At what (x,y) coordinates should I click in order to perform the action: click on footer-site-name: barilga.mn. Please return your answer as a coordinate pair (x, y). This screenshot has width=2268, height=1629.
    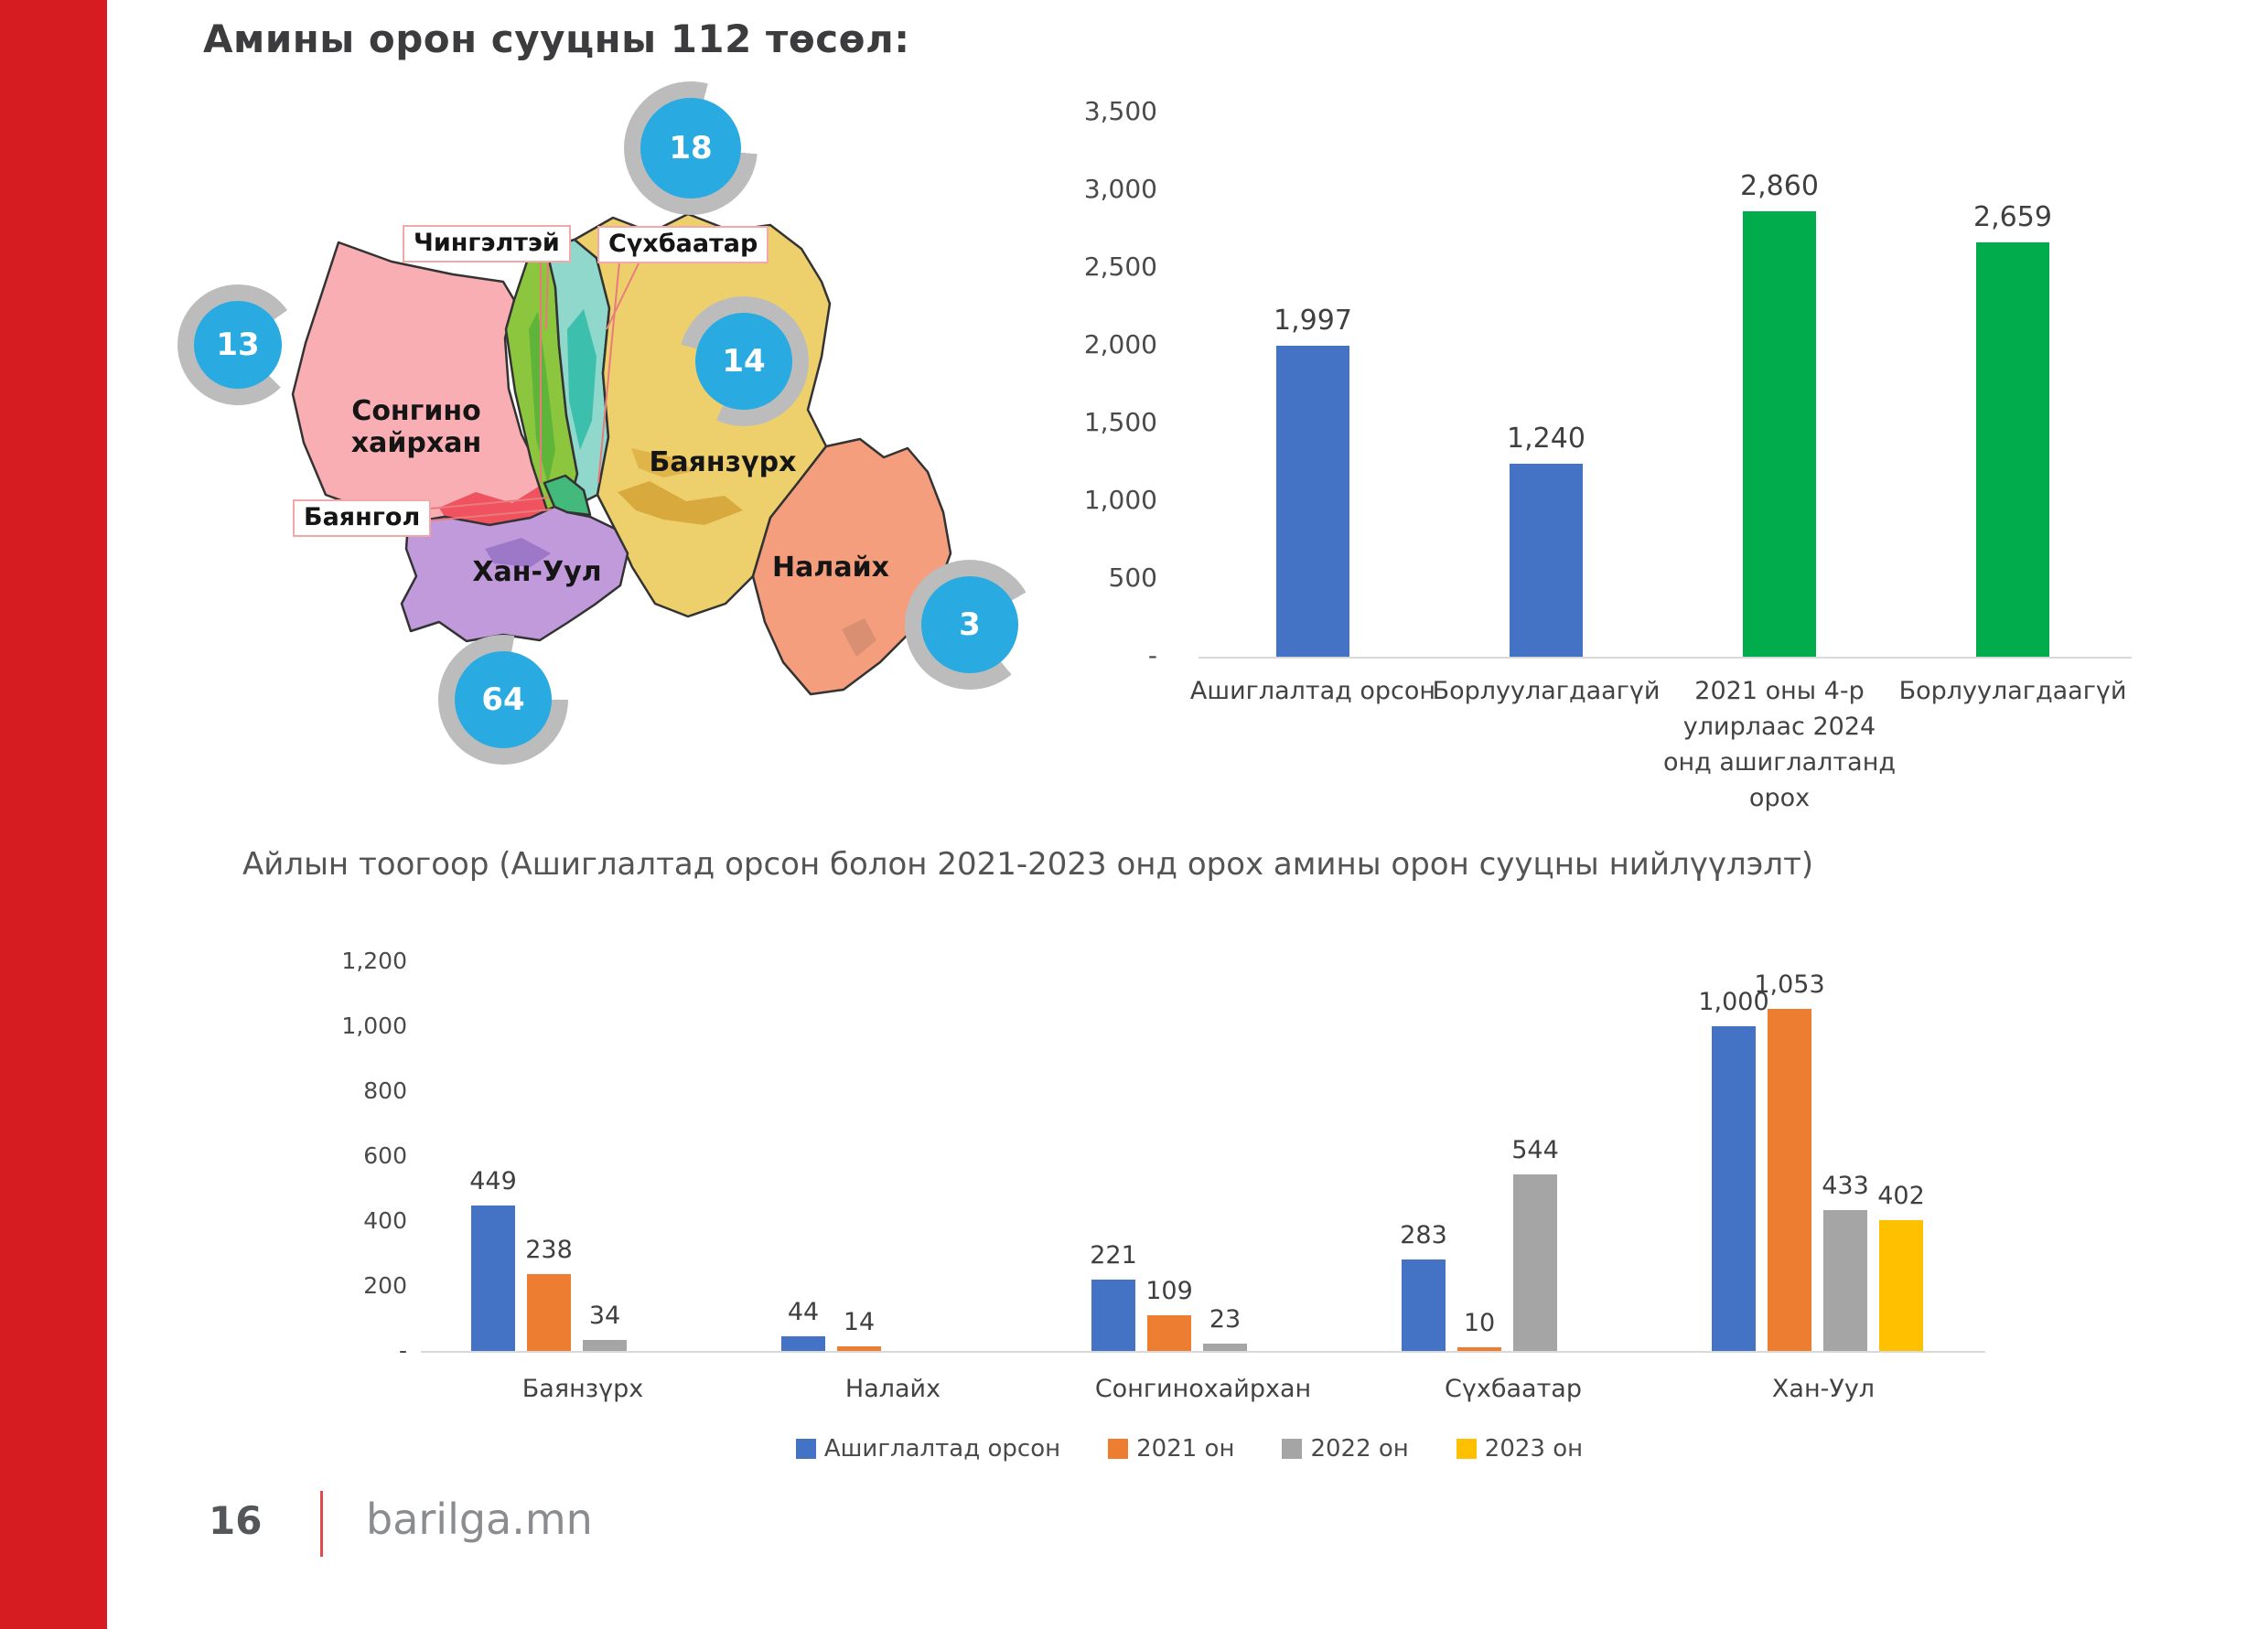
    Looking at the image, I should click on (480, 1519).